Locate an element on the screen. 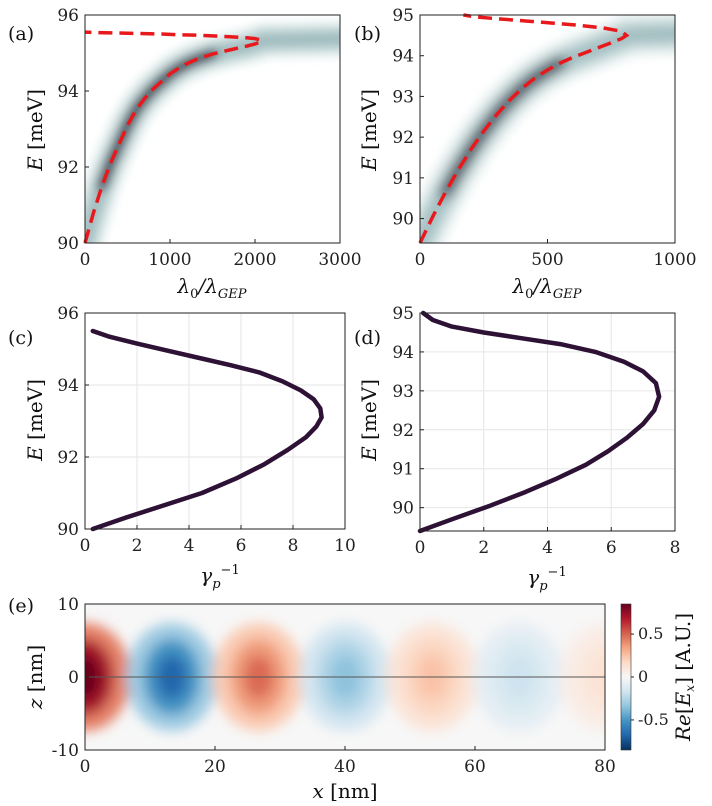 The image size is (712, 806). panel-a-xtick-label-2: 2000 is located at coordinates (254, 260).